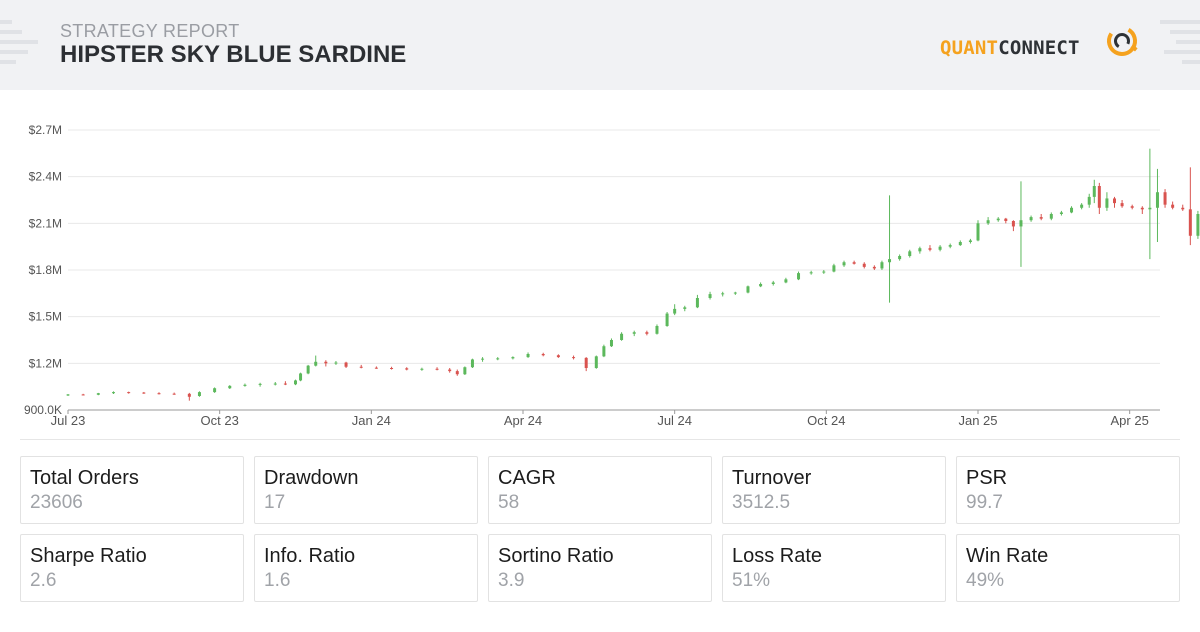 This screenshot has width=1200, height=632. What do you see at coordinates (984, 502) in the screenshot?
I see `stat-value: 99.7` at bounding box center [984, 502].